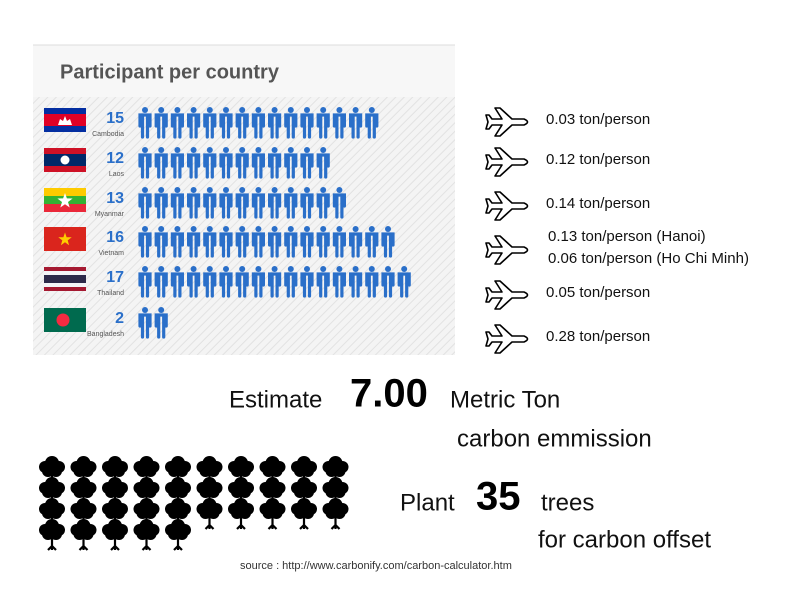 The image size is (786, 590). I want to click on country-name: Thailand, so click(110, 293).